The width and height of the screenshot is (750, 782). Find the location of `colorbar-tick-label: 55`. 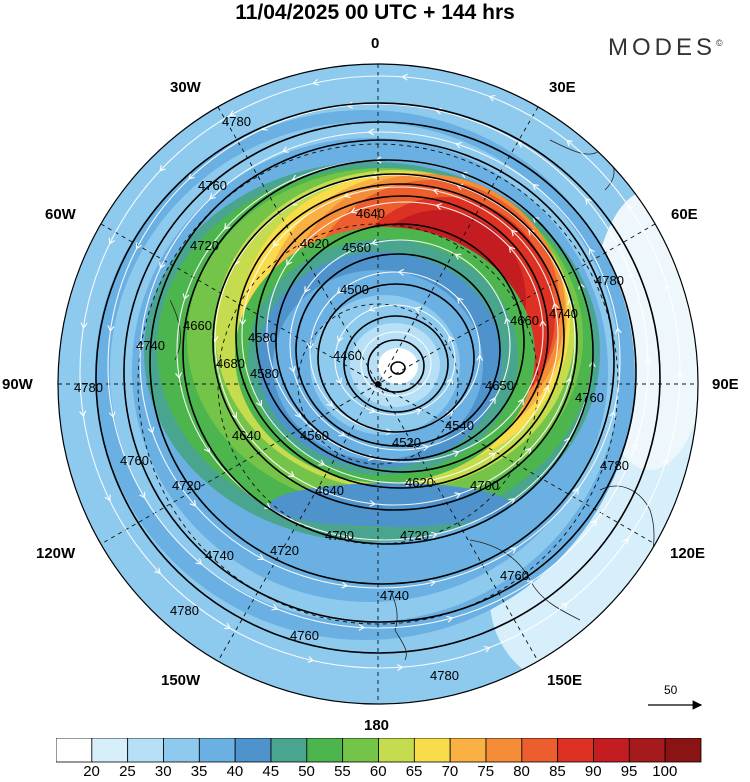

colorbar-tick-label: 55 is located at coordinates (342, 771).